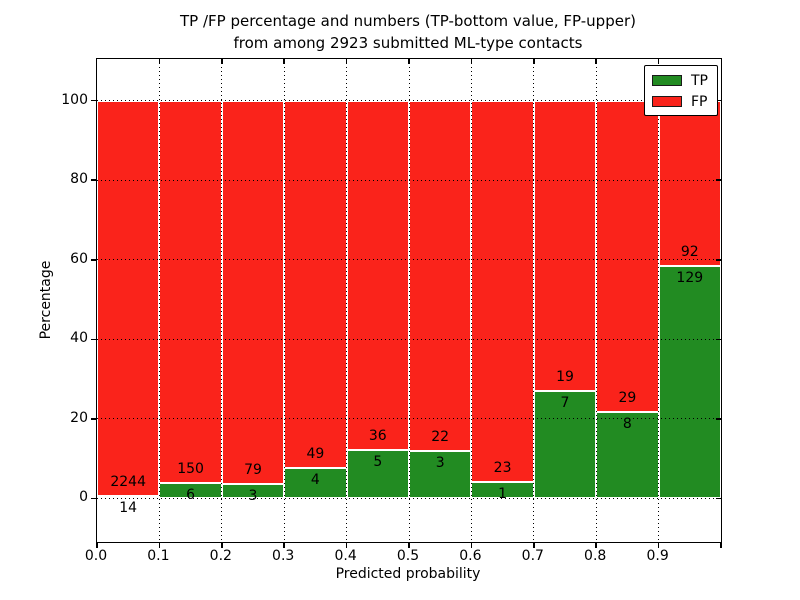  What do you see at coordinates (471, 300) in the screenshot?
I see `vertical-gridline-0.6` at bounding box center [471, 300].